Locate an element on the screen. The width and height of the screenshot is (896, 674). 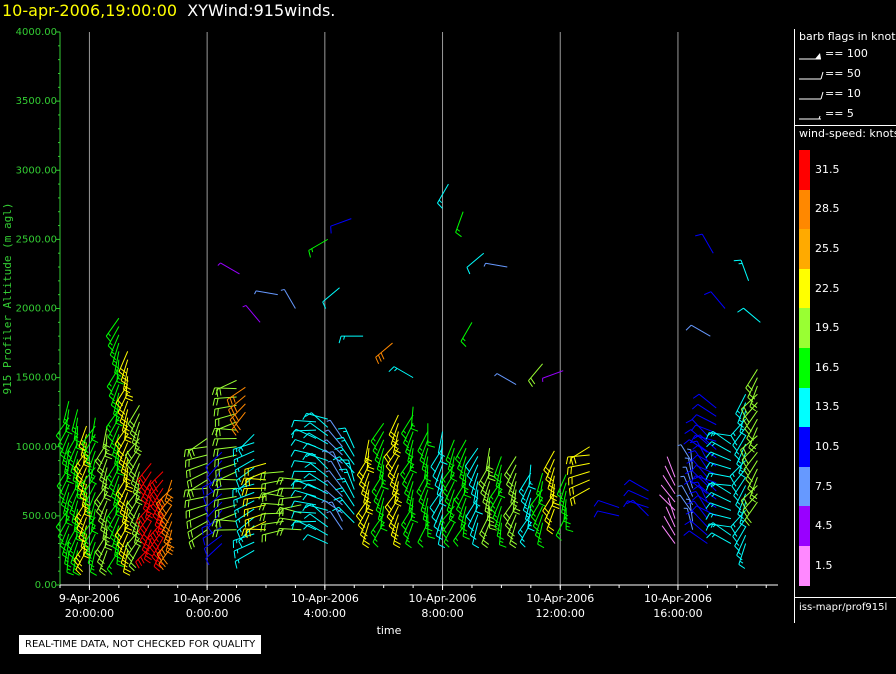
barb-p43-1-half-flag is located at coordinates (687, 499).